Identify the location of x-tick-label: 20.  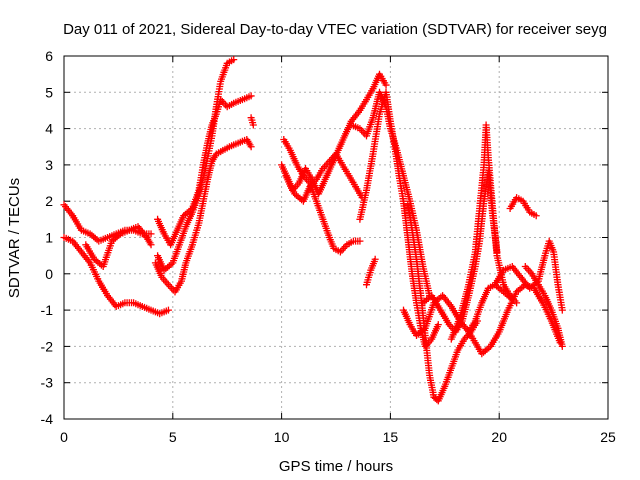
(499, 437).